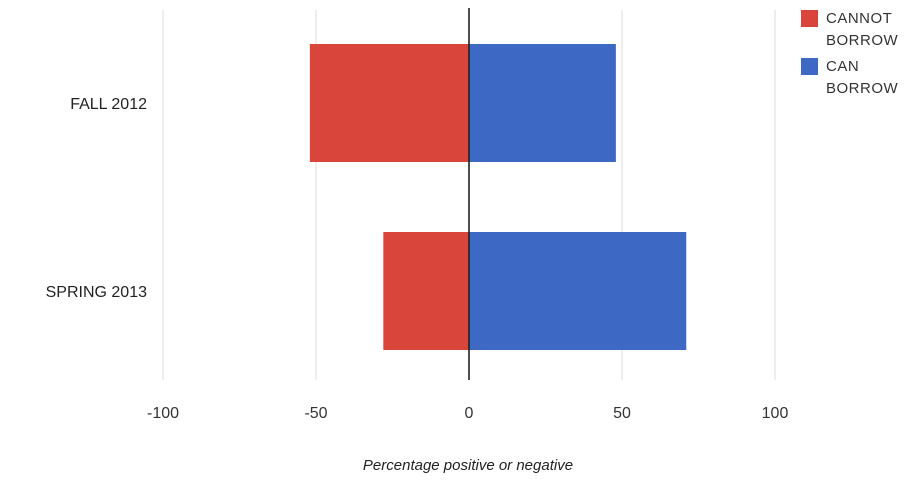 The height and width of the screenshot is (484, 923). Describe the element at coordinates (163, 413) in the screenshot. I see `x-tick-label-0: -100` at that location.